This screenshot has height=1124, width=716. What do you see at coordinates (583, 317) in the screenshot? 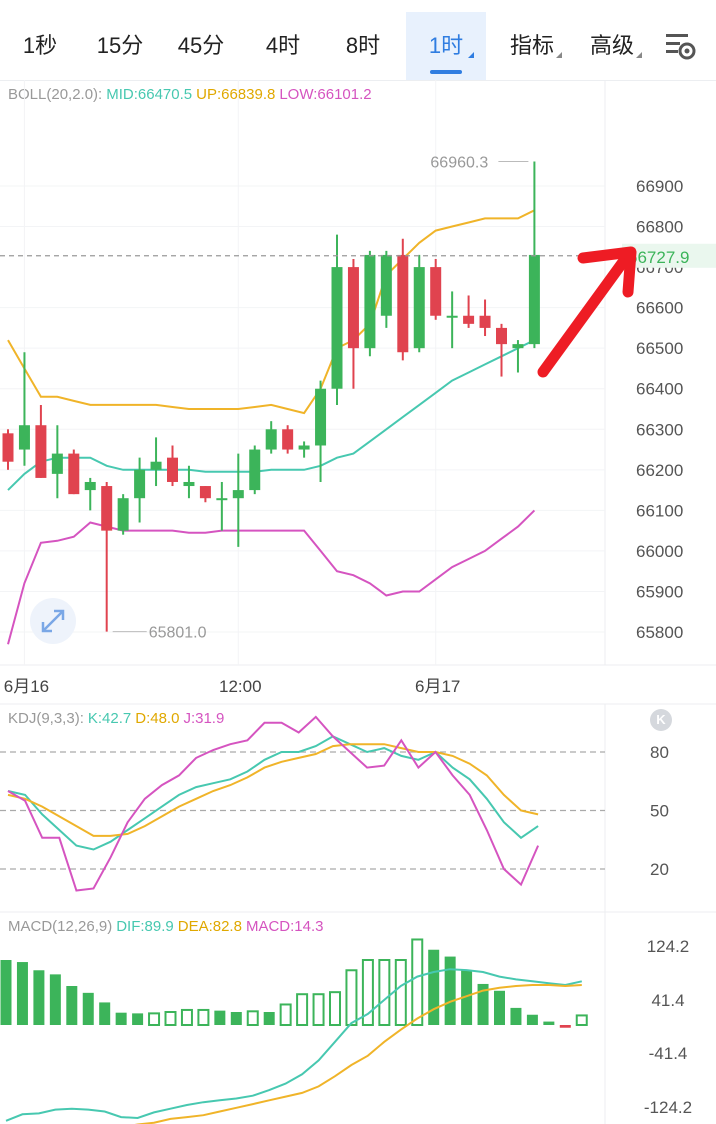
I see `red-arrow-icon` at bounding box center [583, 317].